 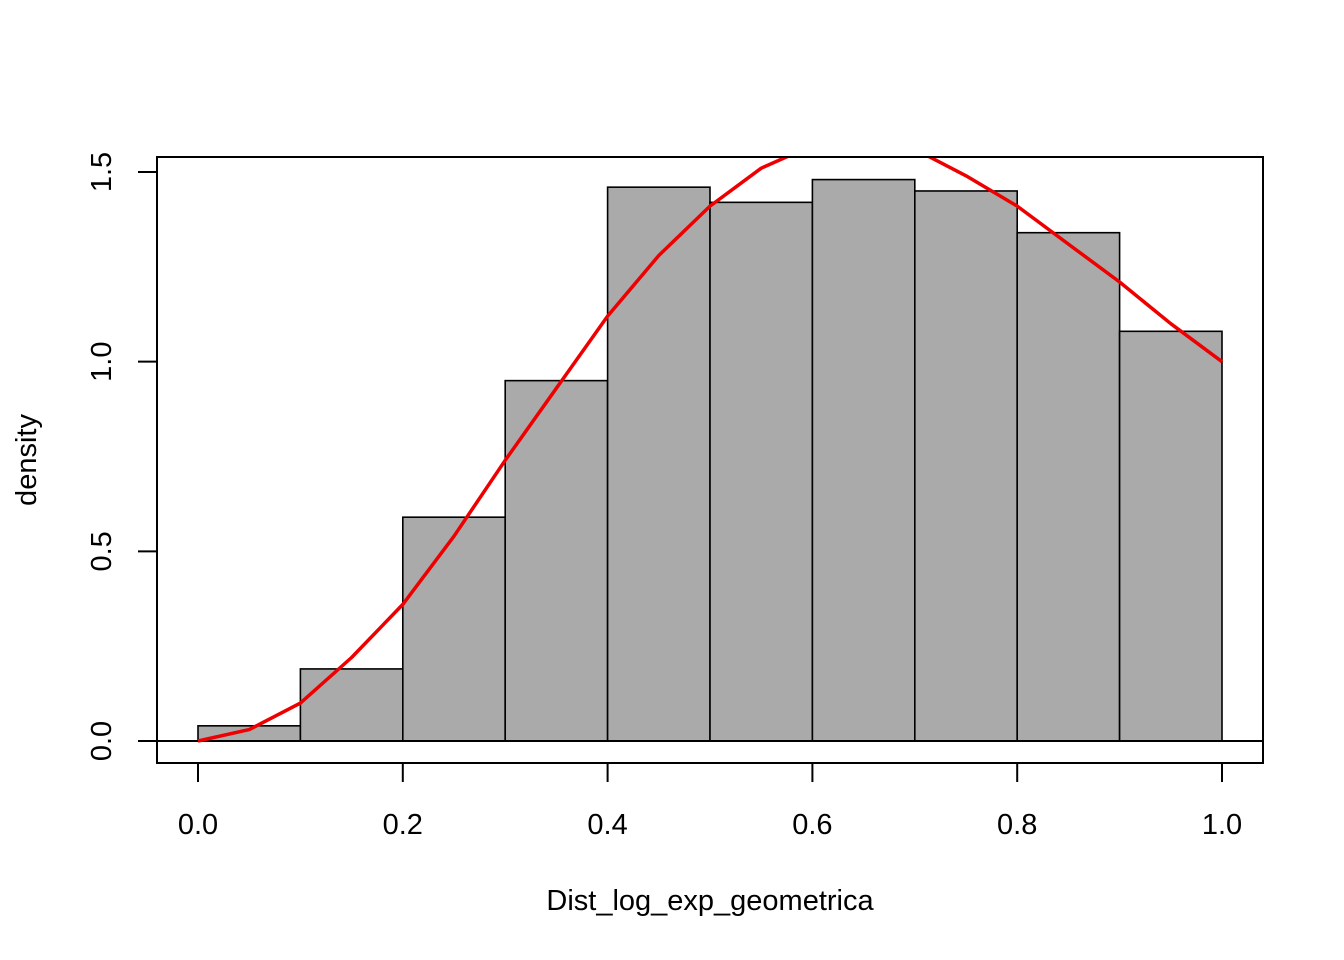 I want to click on y-tick-label: 1.5, so click(x=102, y=172).